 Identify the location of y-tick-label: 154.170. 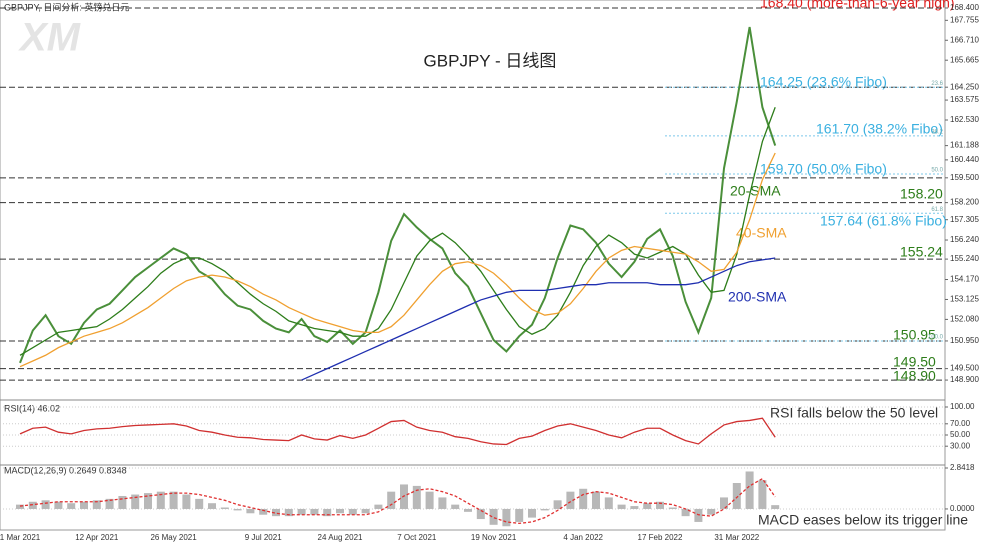
(964, 279).